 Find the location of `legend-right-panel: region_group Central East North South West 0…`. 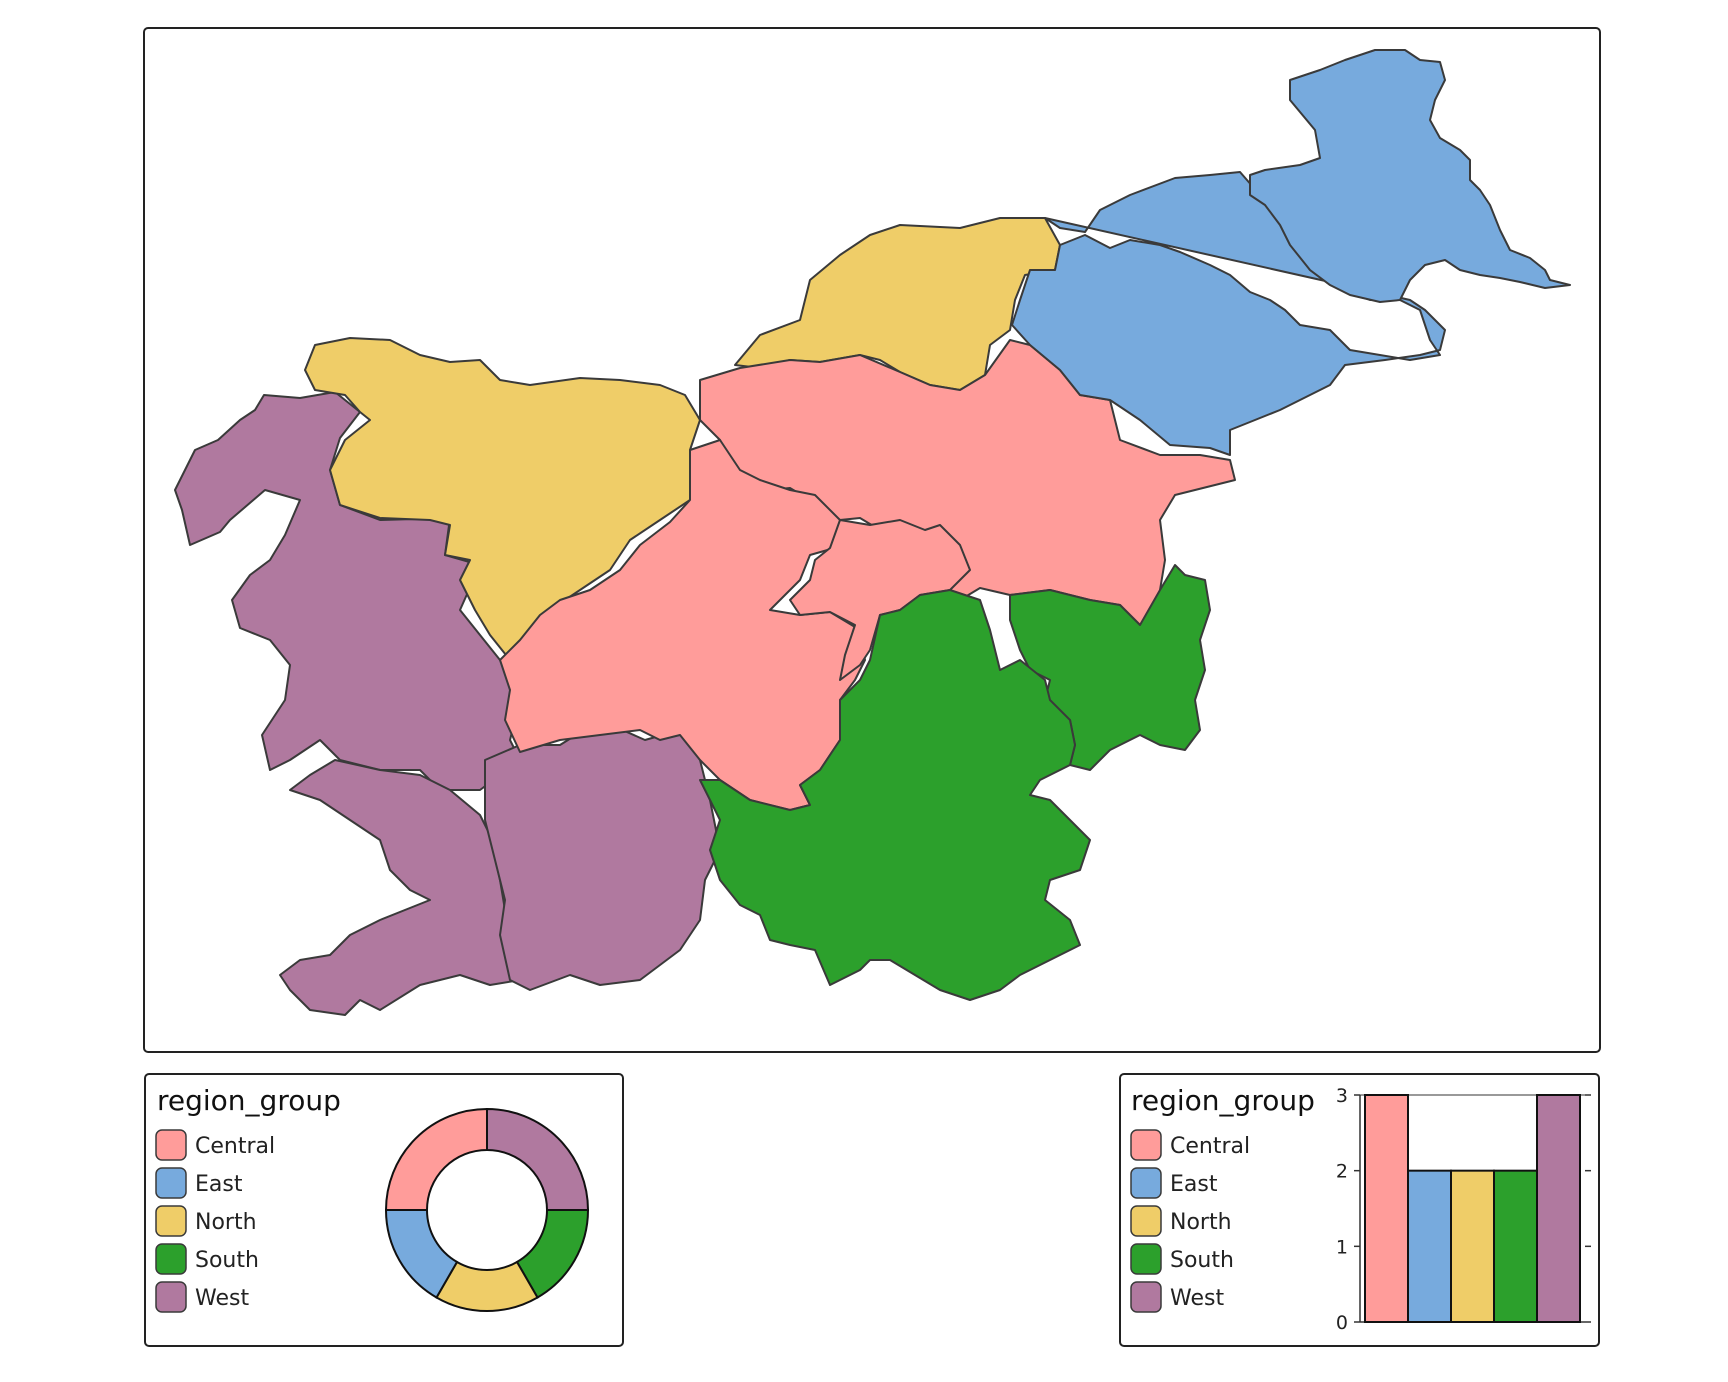

legend-right-panel: region_group Central East North South West 0… is located at coordinates (1359, 1210).